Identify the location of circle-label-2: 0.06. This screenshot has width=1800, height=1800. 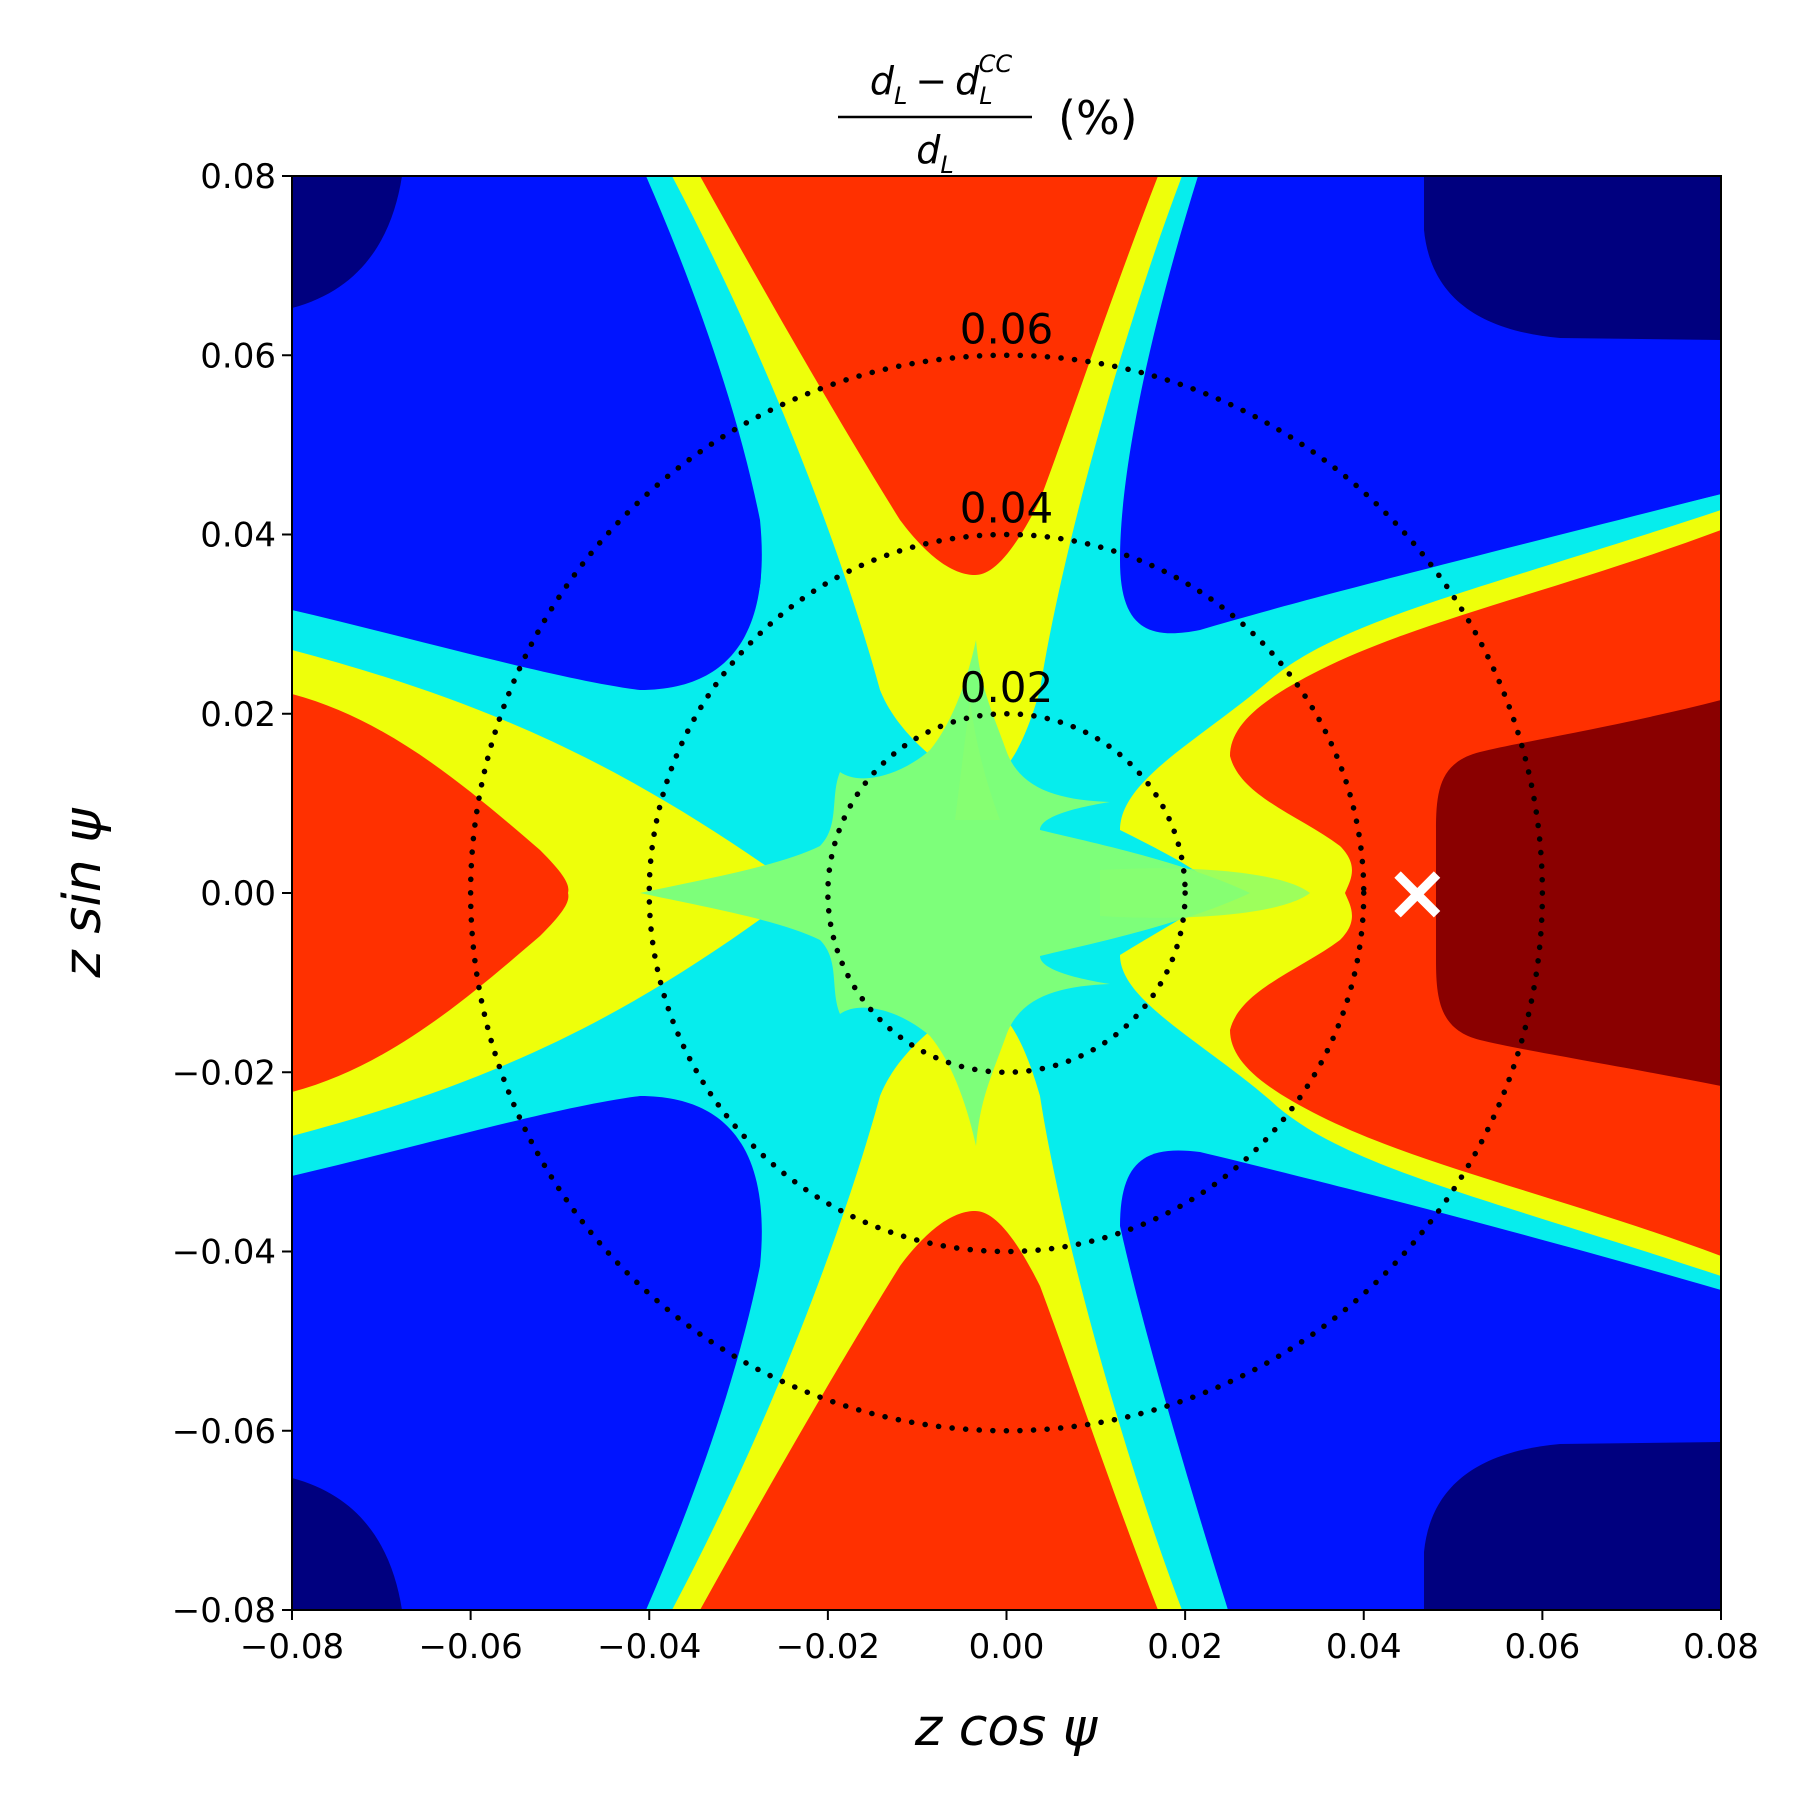
(1007, 328).